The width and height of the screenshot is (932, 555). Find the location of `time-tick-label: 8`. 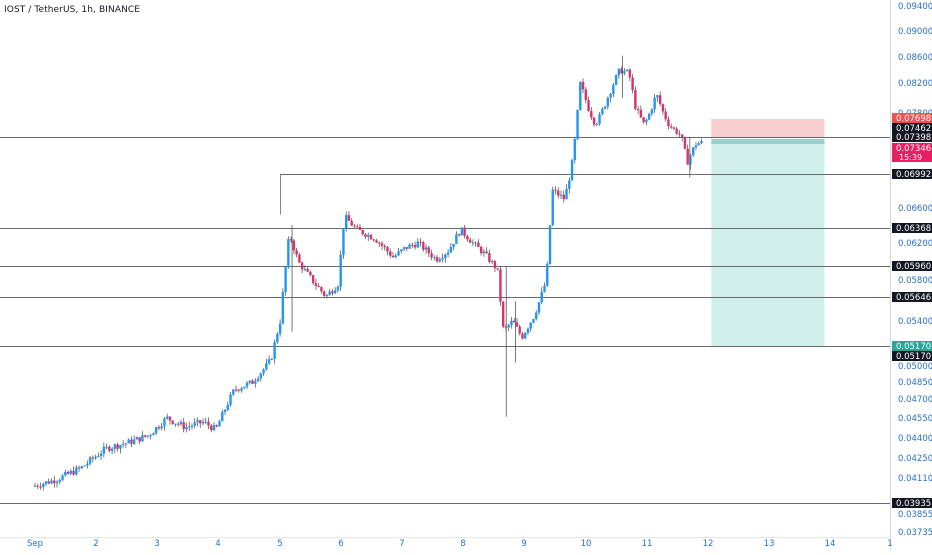

time-tick-label: 8 is located at coordinates (462, 544).